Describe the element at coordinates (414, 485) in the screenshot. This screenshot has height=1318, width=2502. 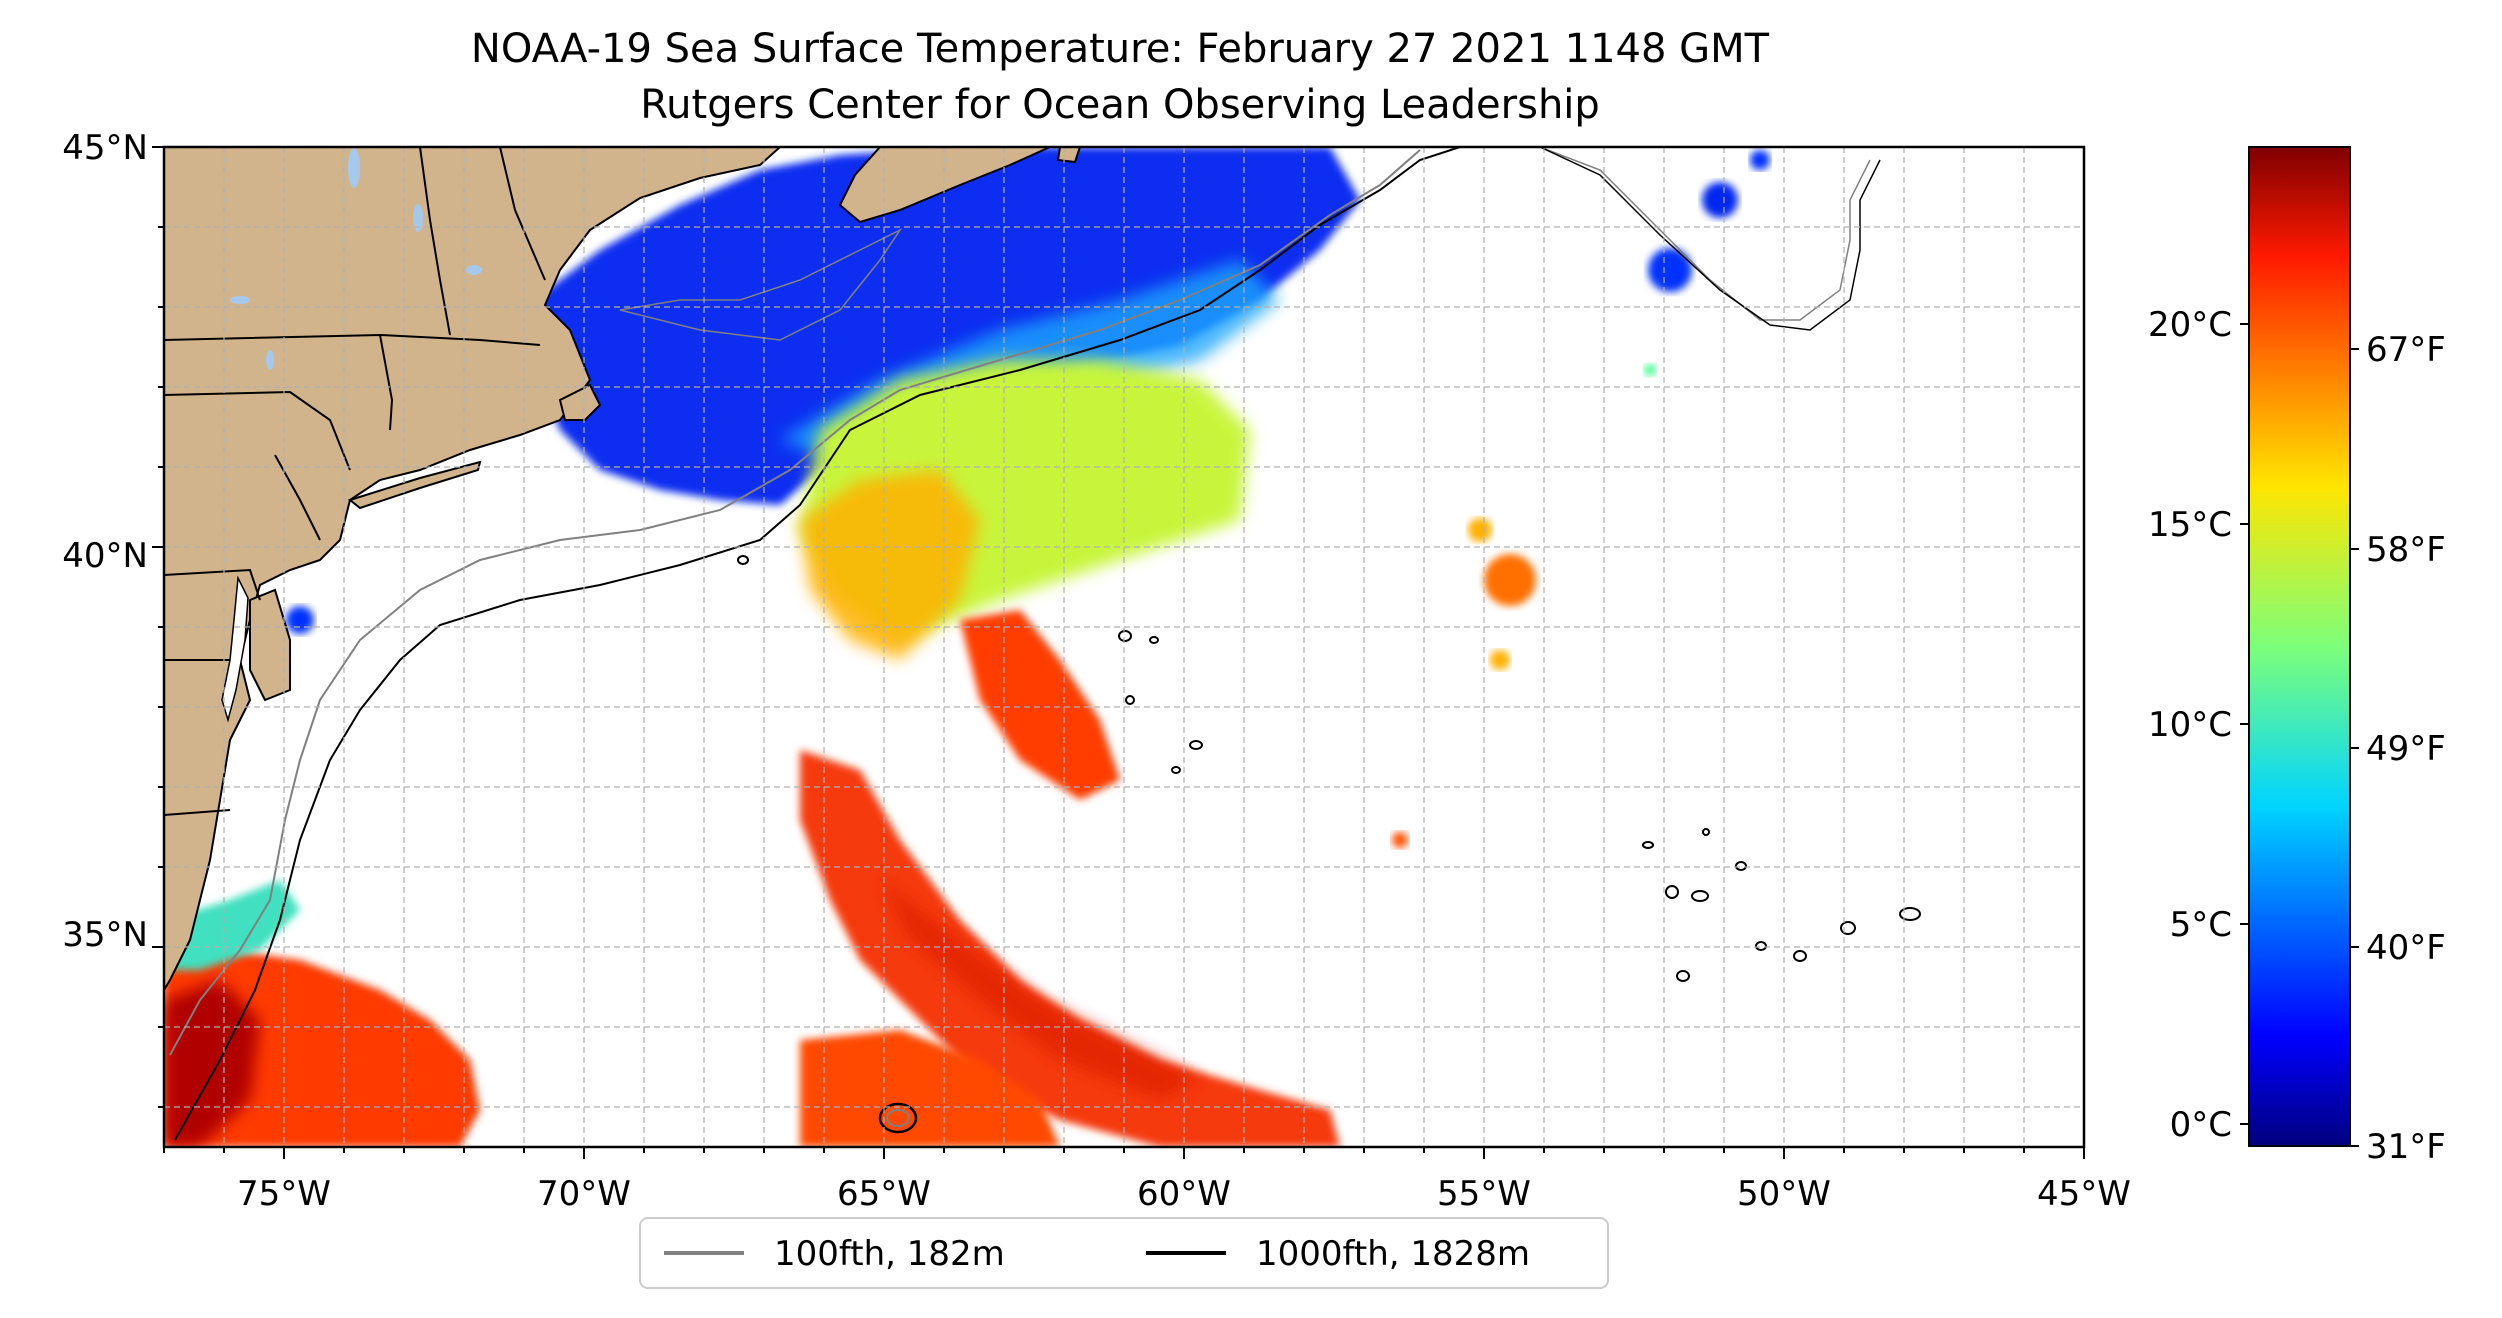
I see `land-long-island` at that location.